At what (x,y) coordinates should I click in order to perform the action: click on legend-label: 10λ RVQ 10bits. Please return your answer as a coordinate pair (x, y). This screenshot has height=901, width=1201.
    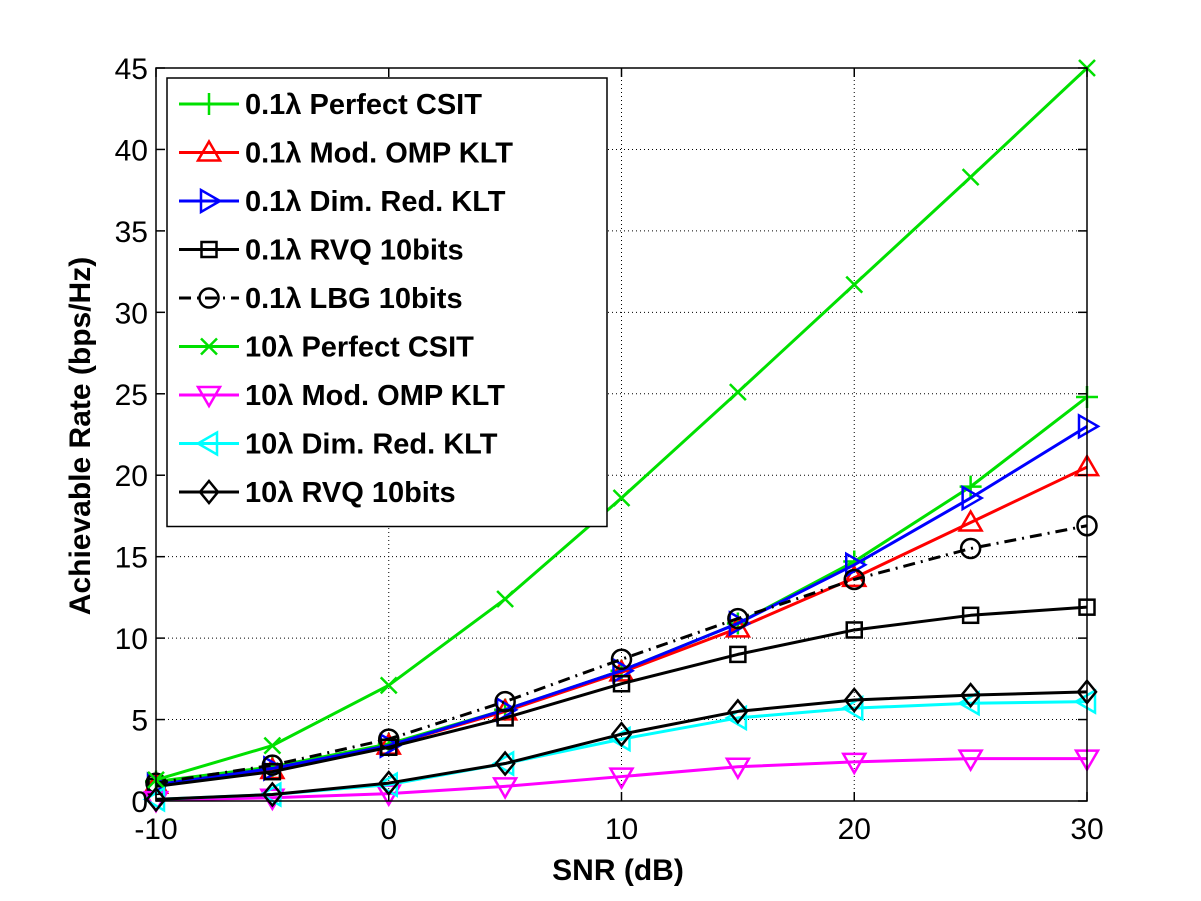
    Looking at the image, I should click on (350, 493).